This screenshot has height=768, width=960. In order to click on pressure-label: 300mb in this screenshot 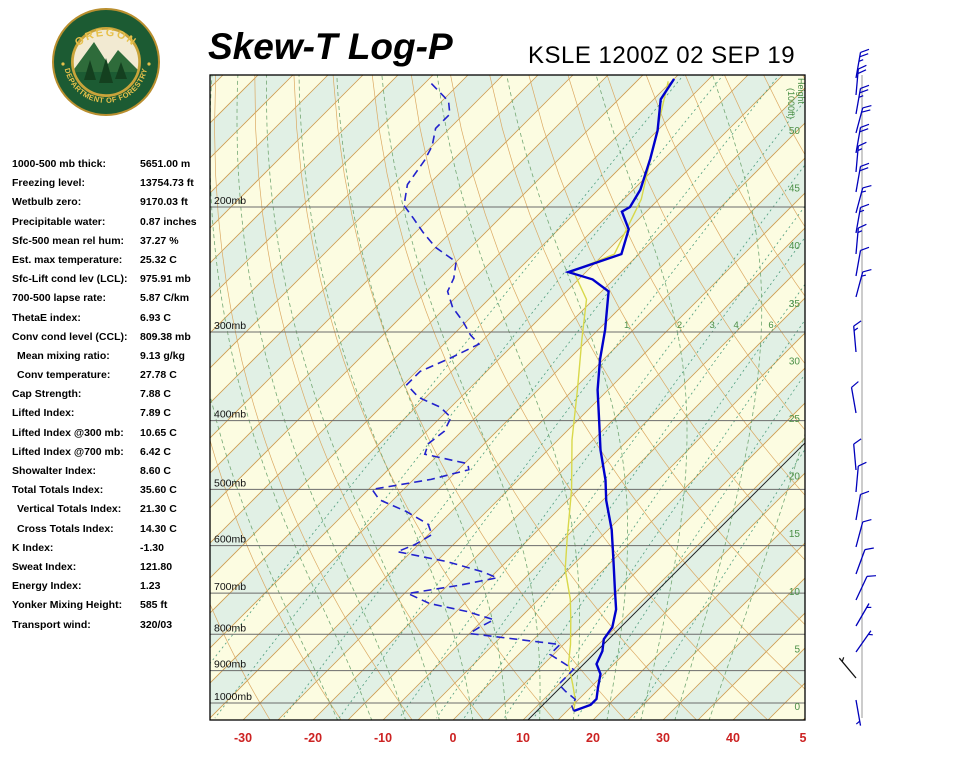, I will do `click(230, 326)`.